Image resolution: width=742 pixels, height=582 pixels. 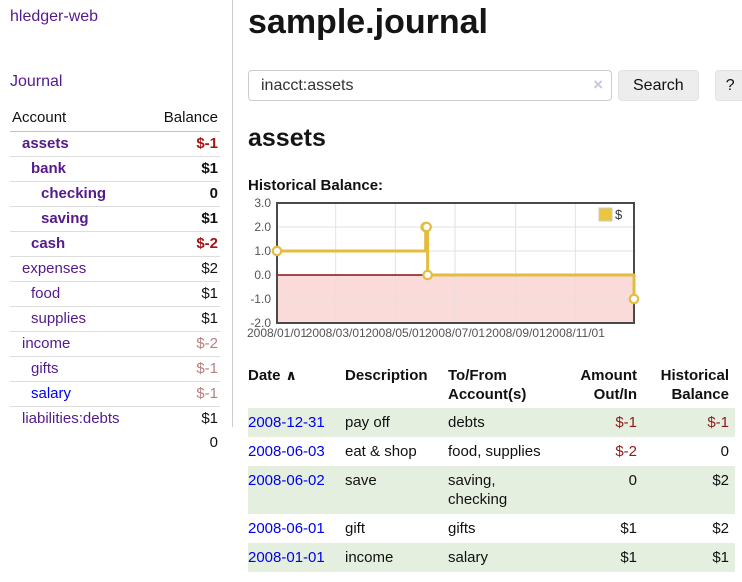 What do you see at coordinates (658, 85) in the screenshot?
I see `search-button: Search` at bounding box center [658, 85].